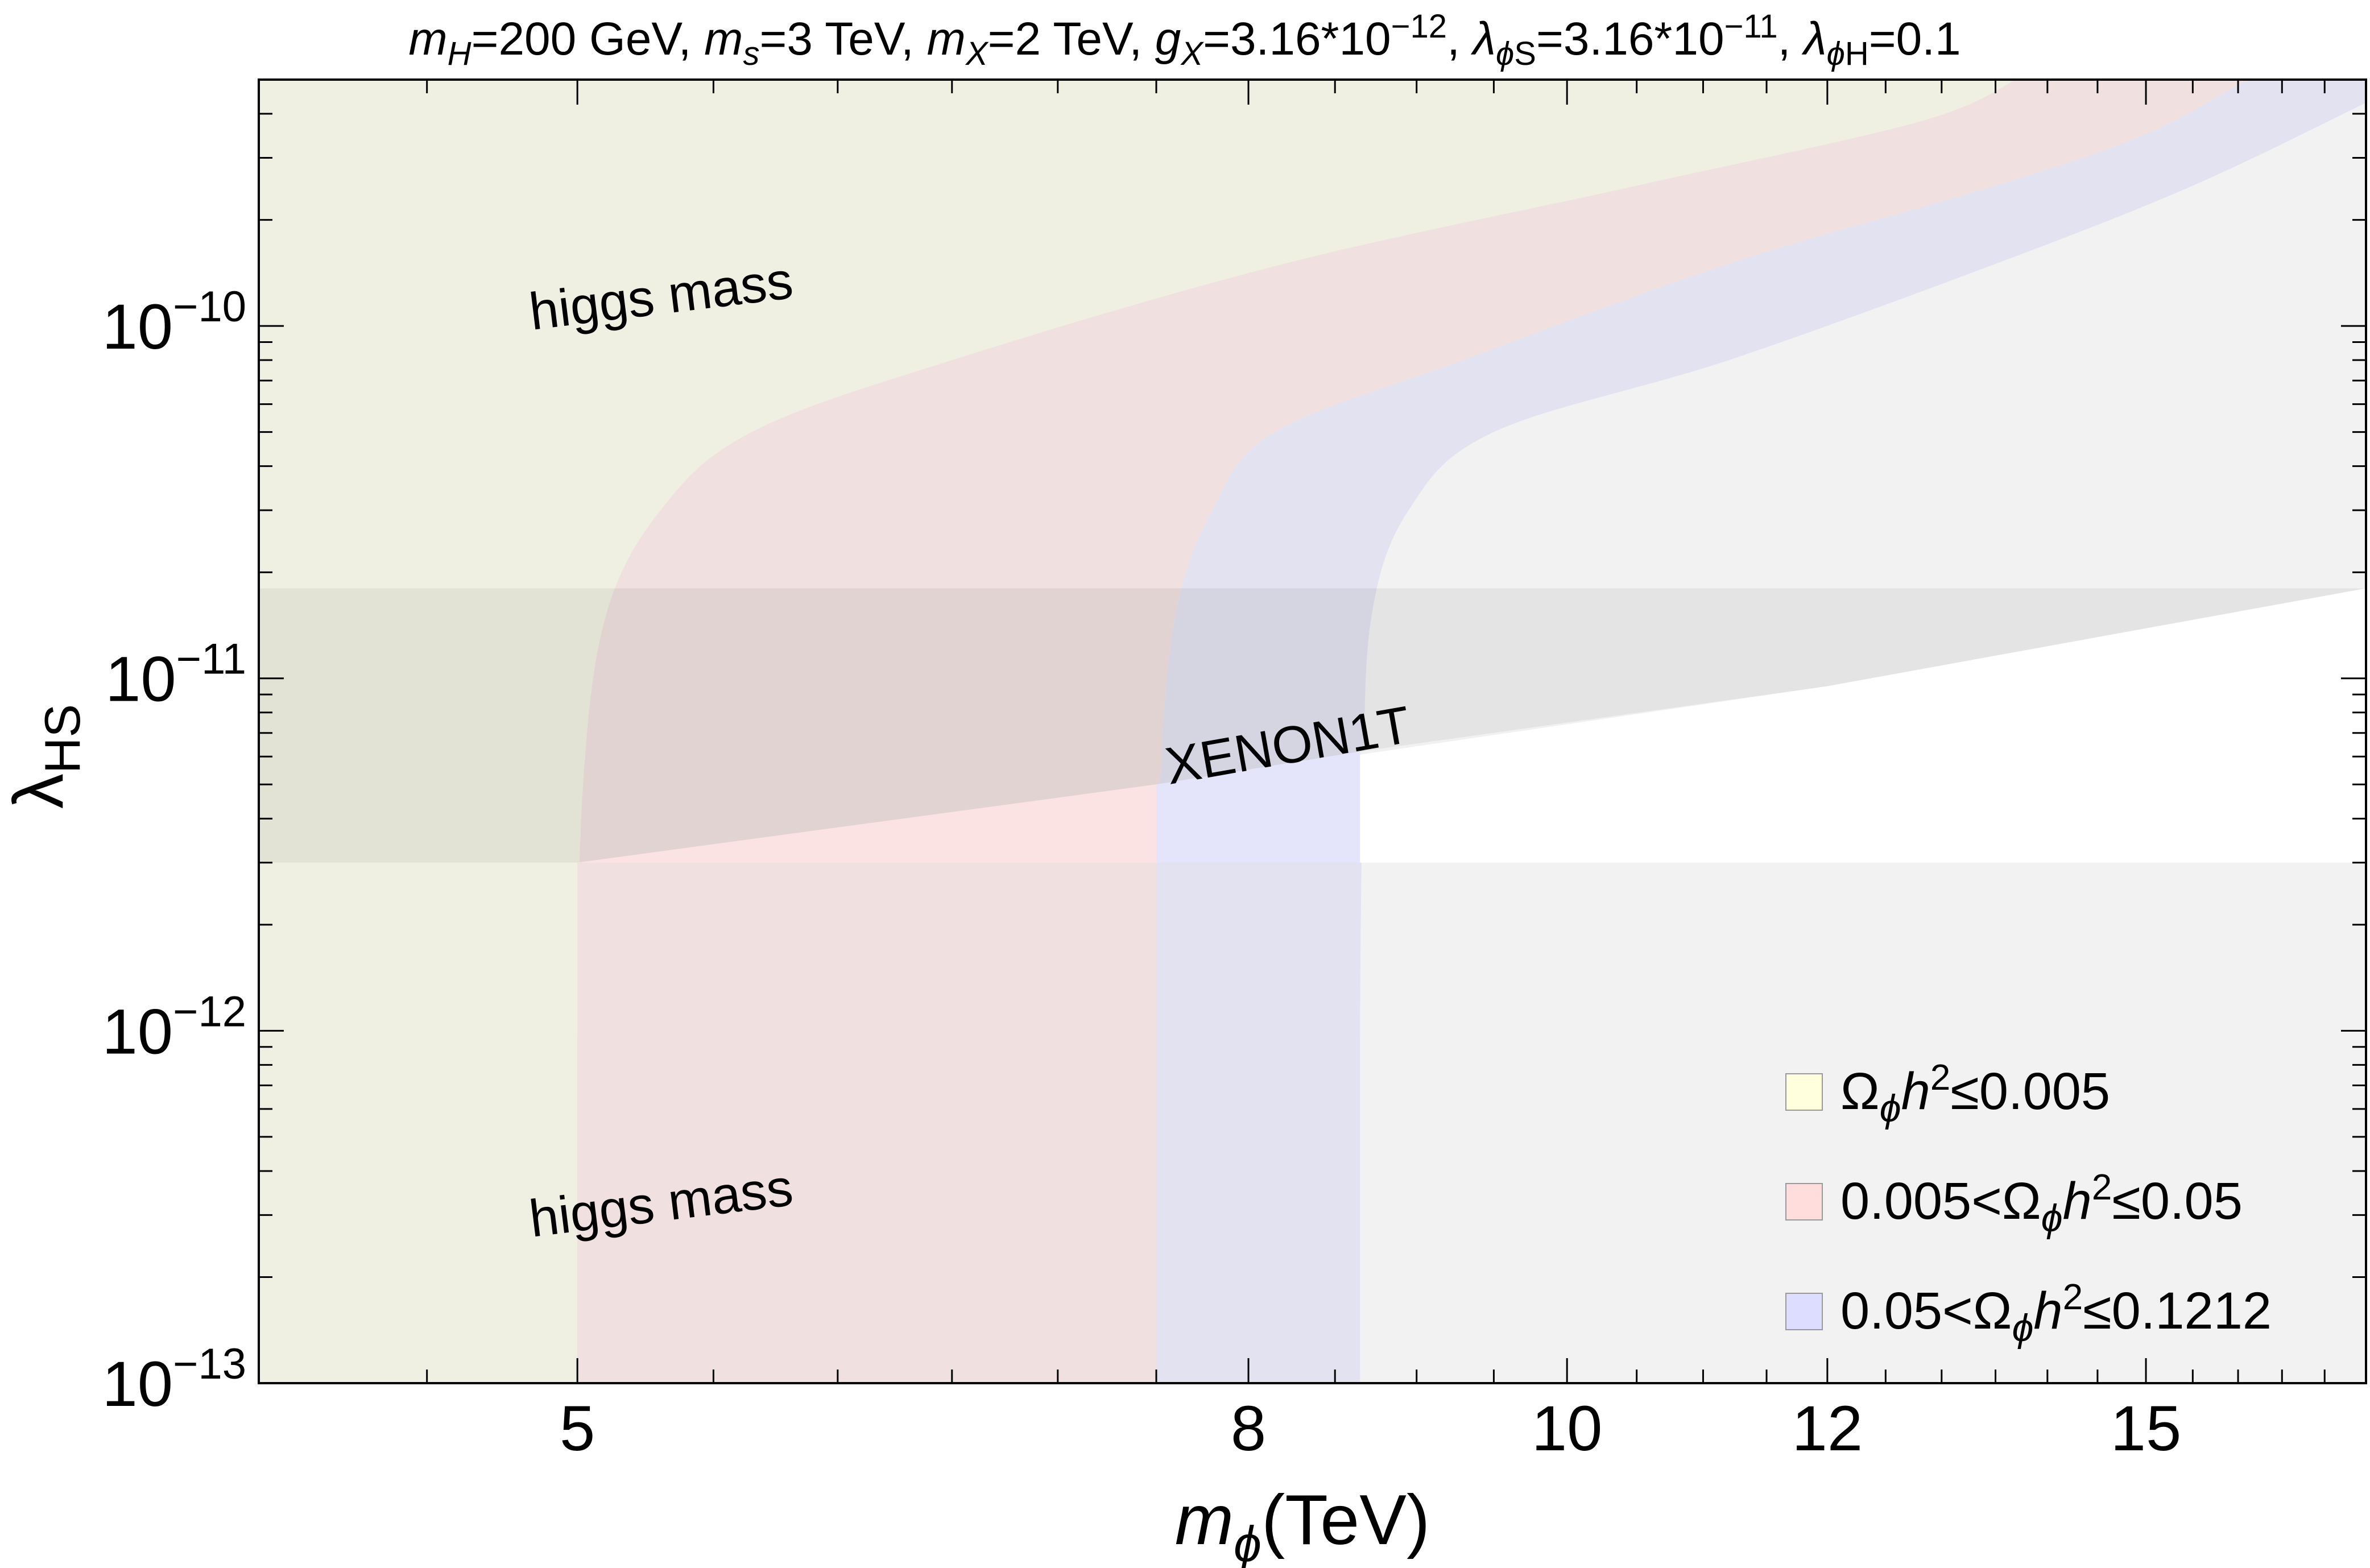 The width and height of the screenshot is (2370, 1568). What do you see at coordinates (1827, 1428) in the screenshot?
I see `x-tick-label: 12` at bounding box center [1827, 1428].